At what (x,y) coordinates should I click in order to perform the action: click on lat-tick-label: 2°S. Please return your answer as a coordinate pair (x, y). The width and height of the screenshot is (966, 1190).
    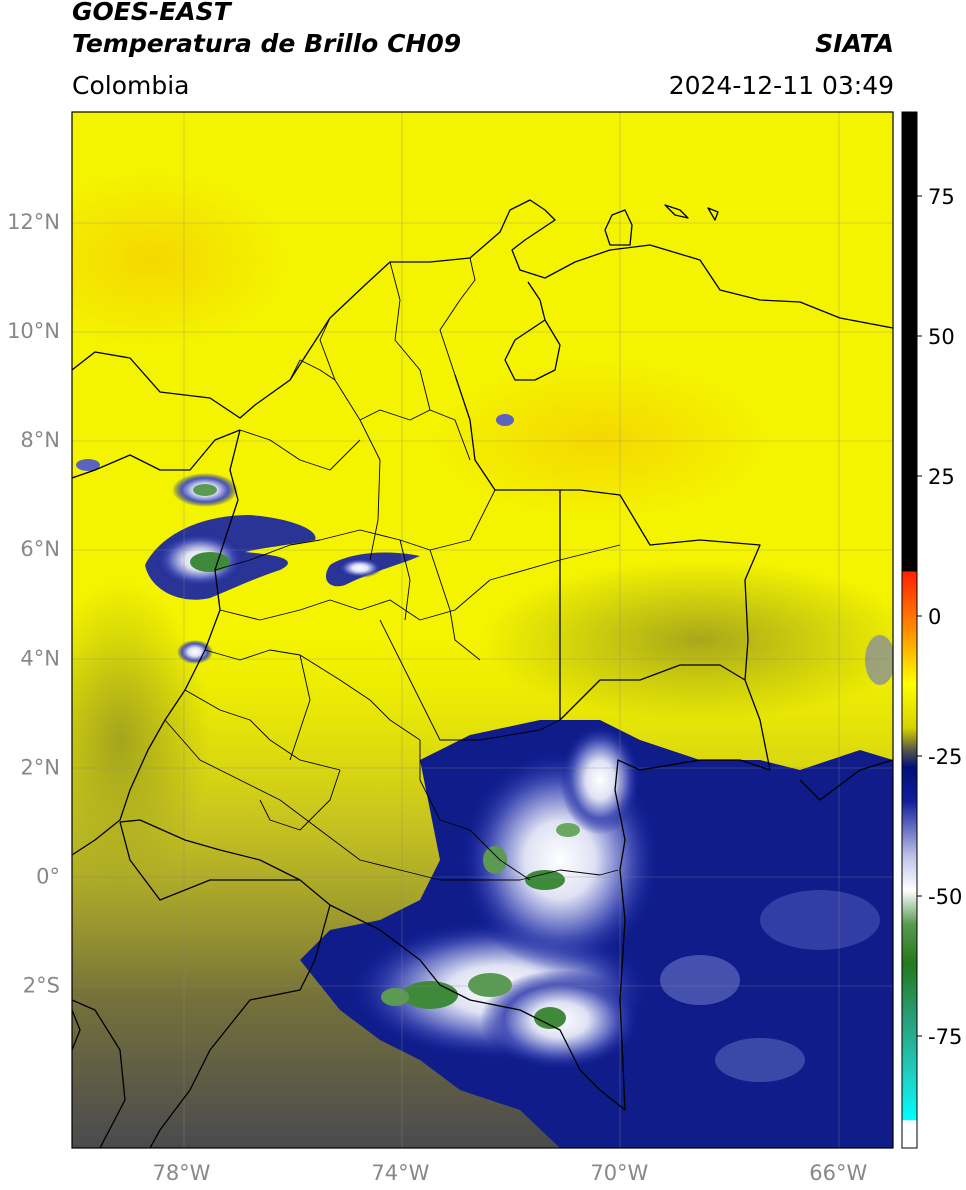
    Looking at the image, I should click on (41, 985).